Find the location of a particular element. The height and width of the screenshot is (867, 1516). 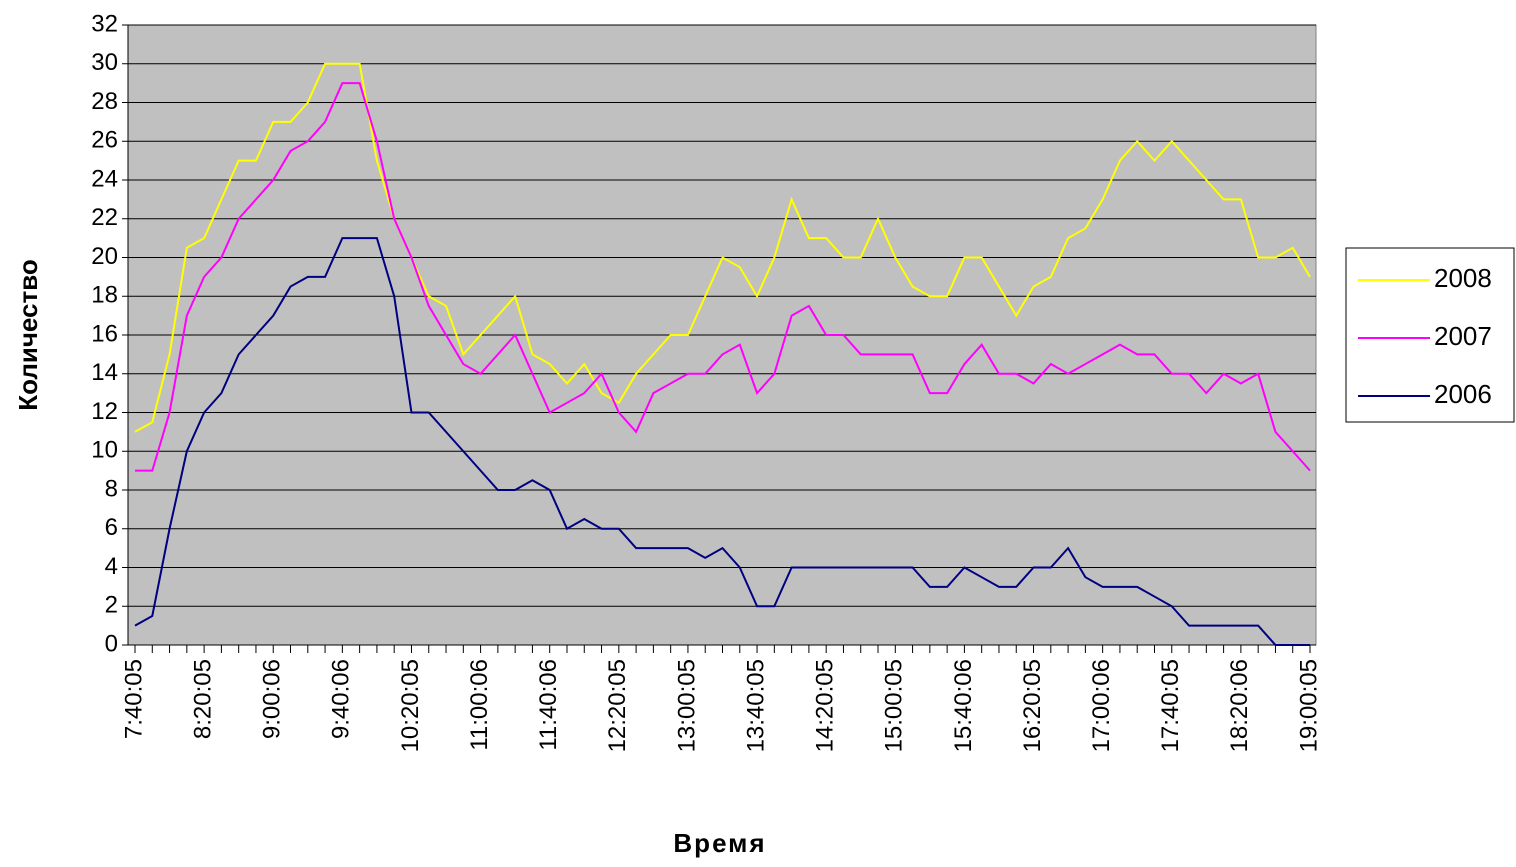

y-tick-label: 14 is located at coordinates (104, 372).